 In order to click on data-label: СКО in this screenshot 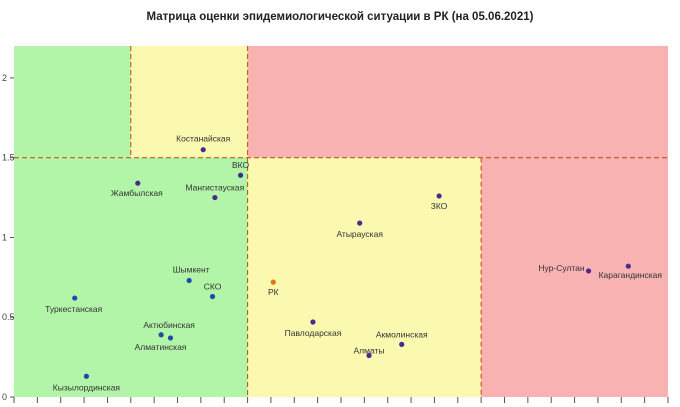, I will do `click(213, 286)`.